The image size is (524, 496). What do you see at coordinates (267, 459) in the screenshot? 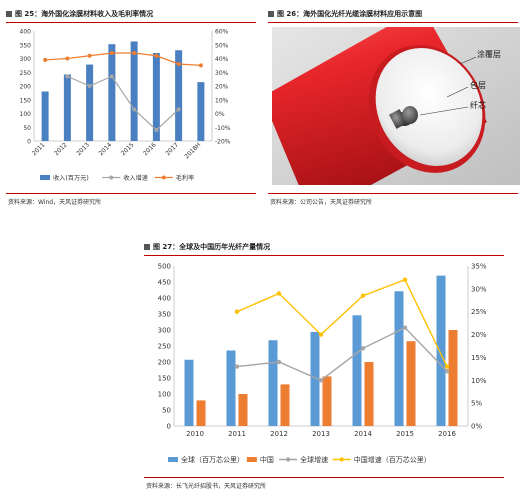
I see `legend-label: 中国` at bounding box center [267, 459].